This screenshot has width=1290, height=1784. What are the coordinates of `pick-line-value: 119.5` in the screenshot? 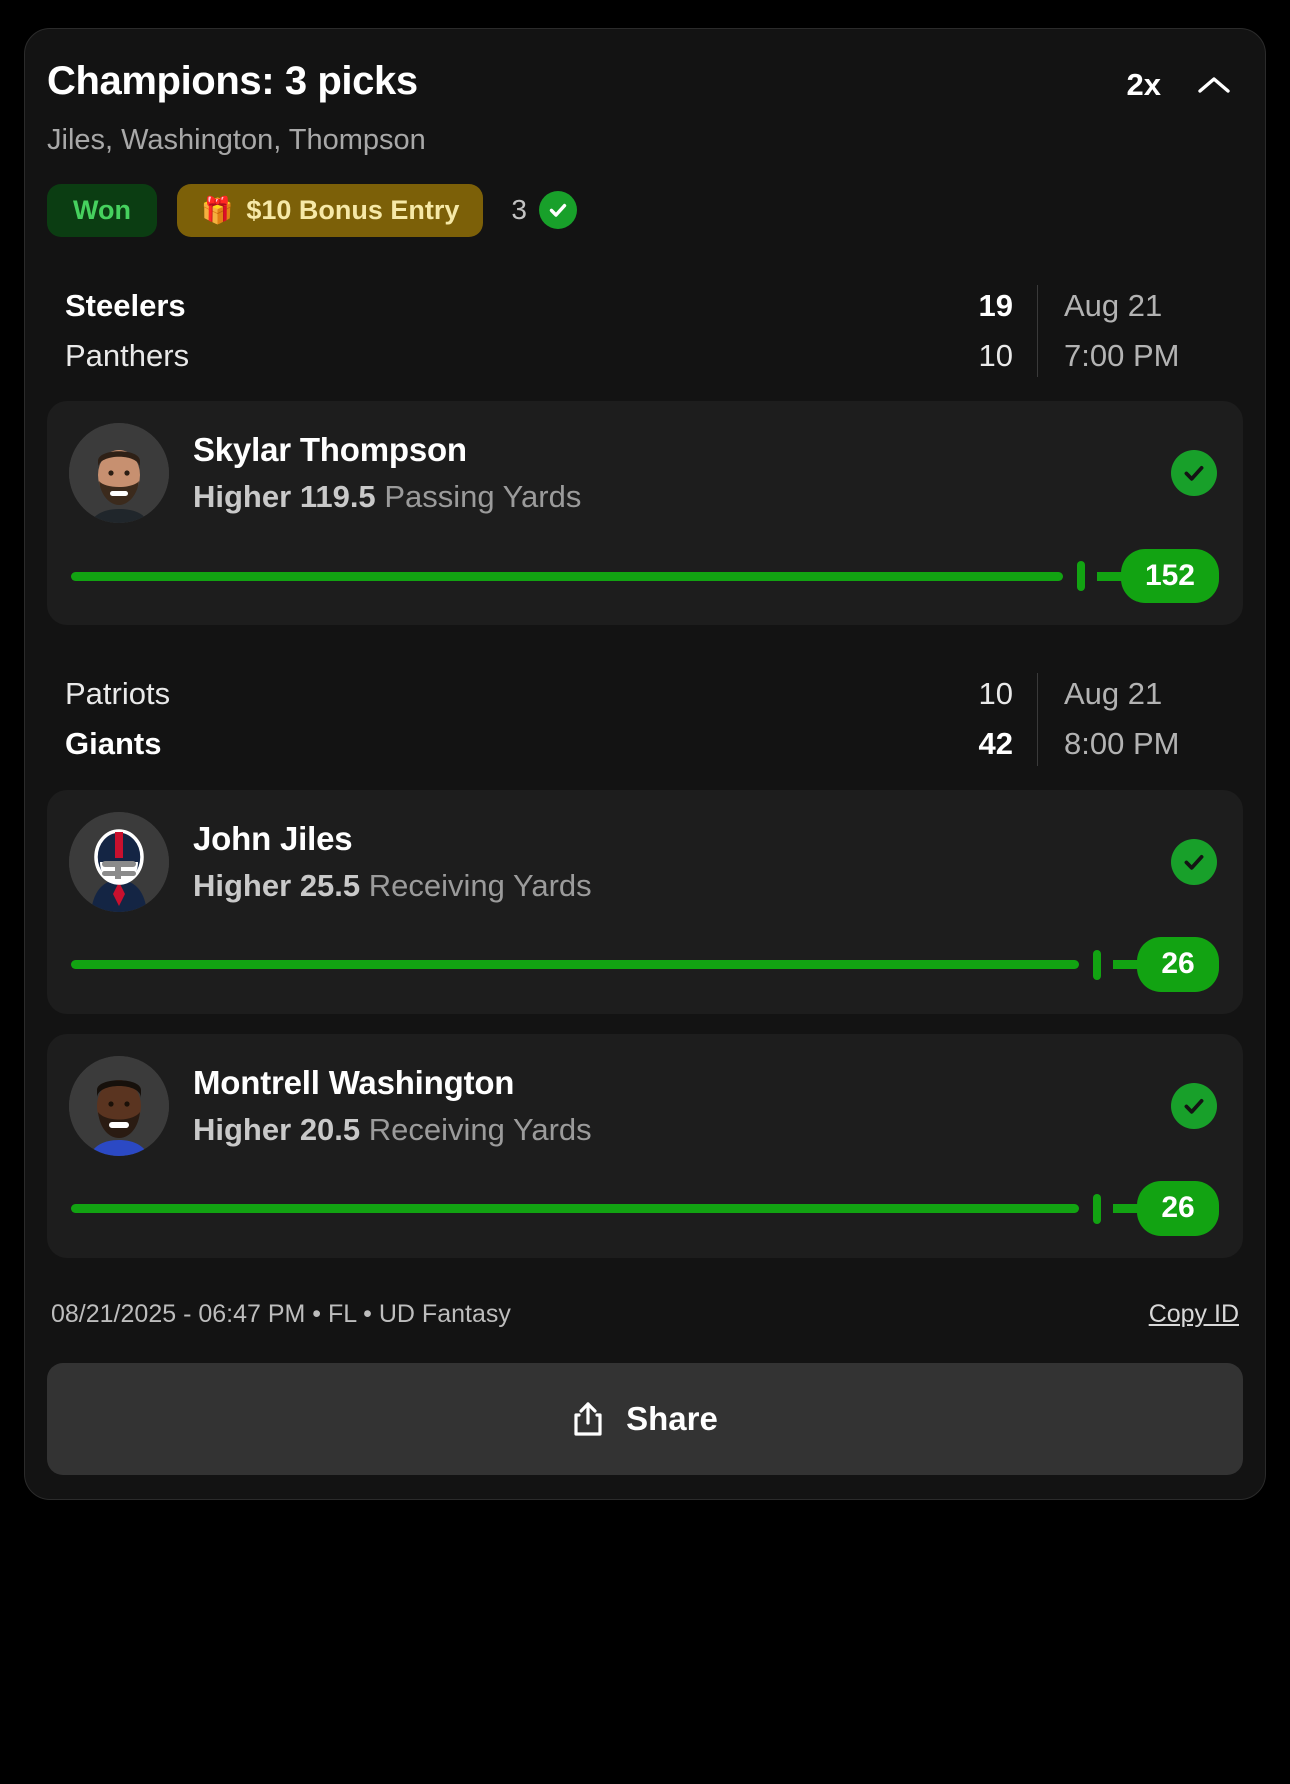 It's located at (337, 497).